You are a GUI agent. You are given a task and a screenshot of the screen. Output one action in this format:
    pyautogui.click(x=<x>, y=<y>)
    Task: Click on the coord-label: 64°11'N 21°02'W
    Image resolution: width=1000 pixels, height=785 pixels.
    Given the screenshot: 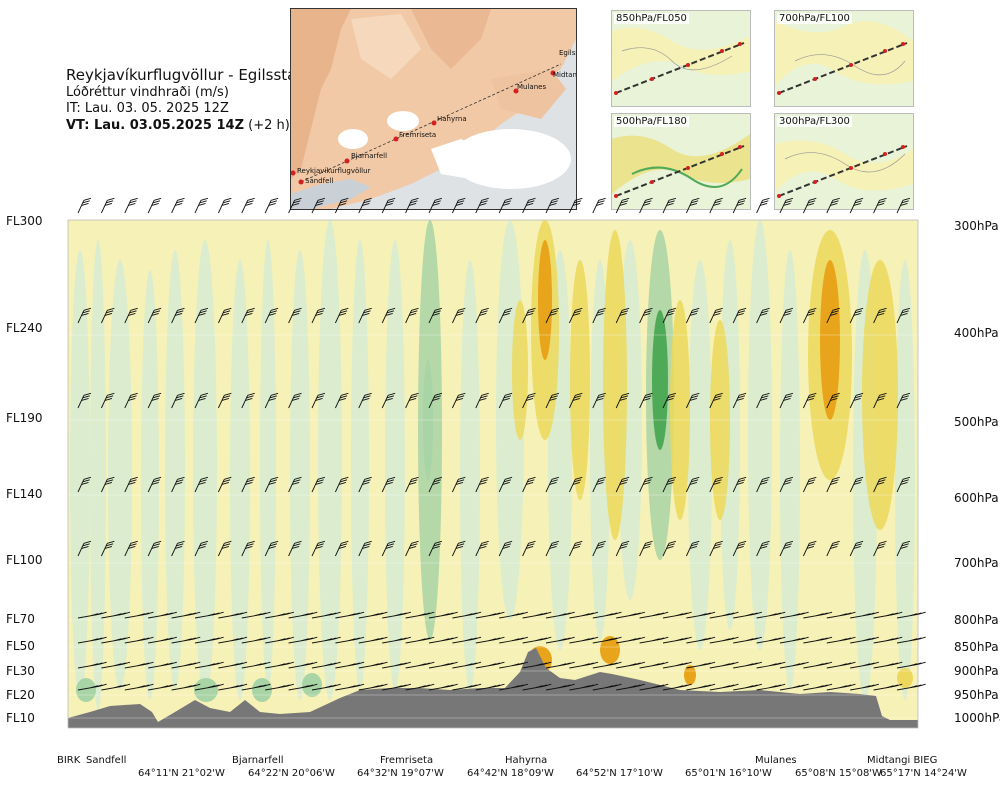 What is the action you would take?
    pyautogui.click(x=181, y=773)
    